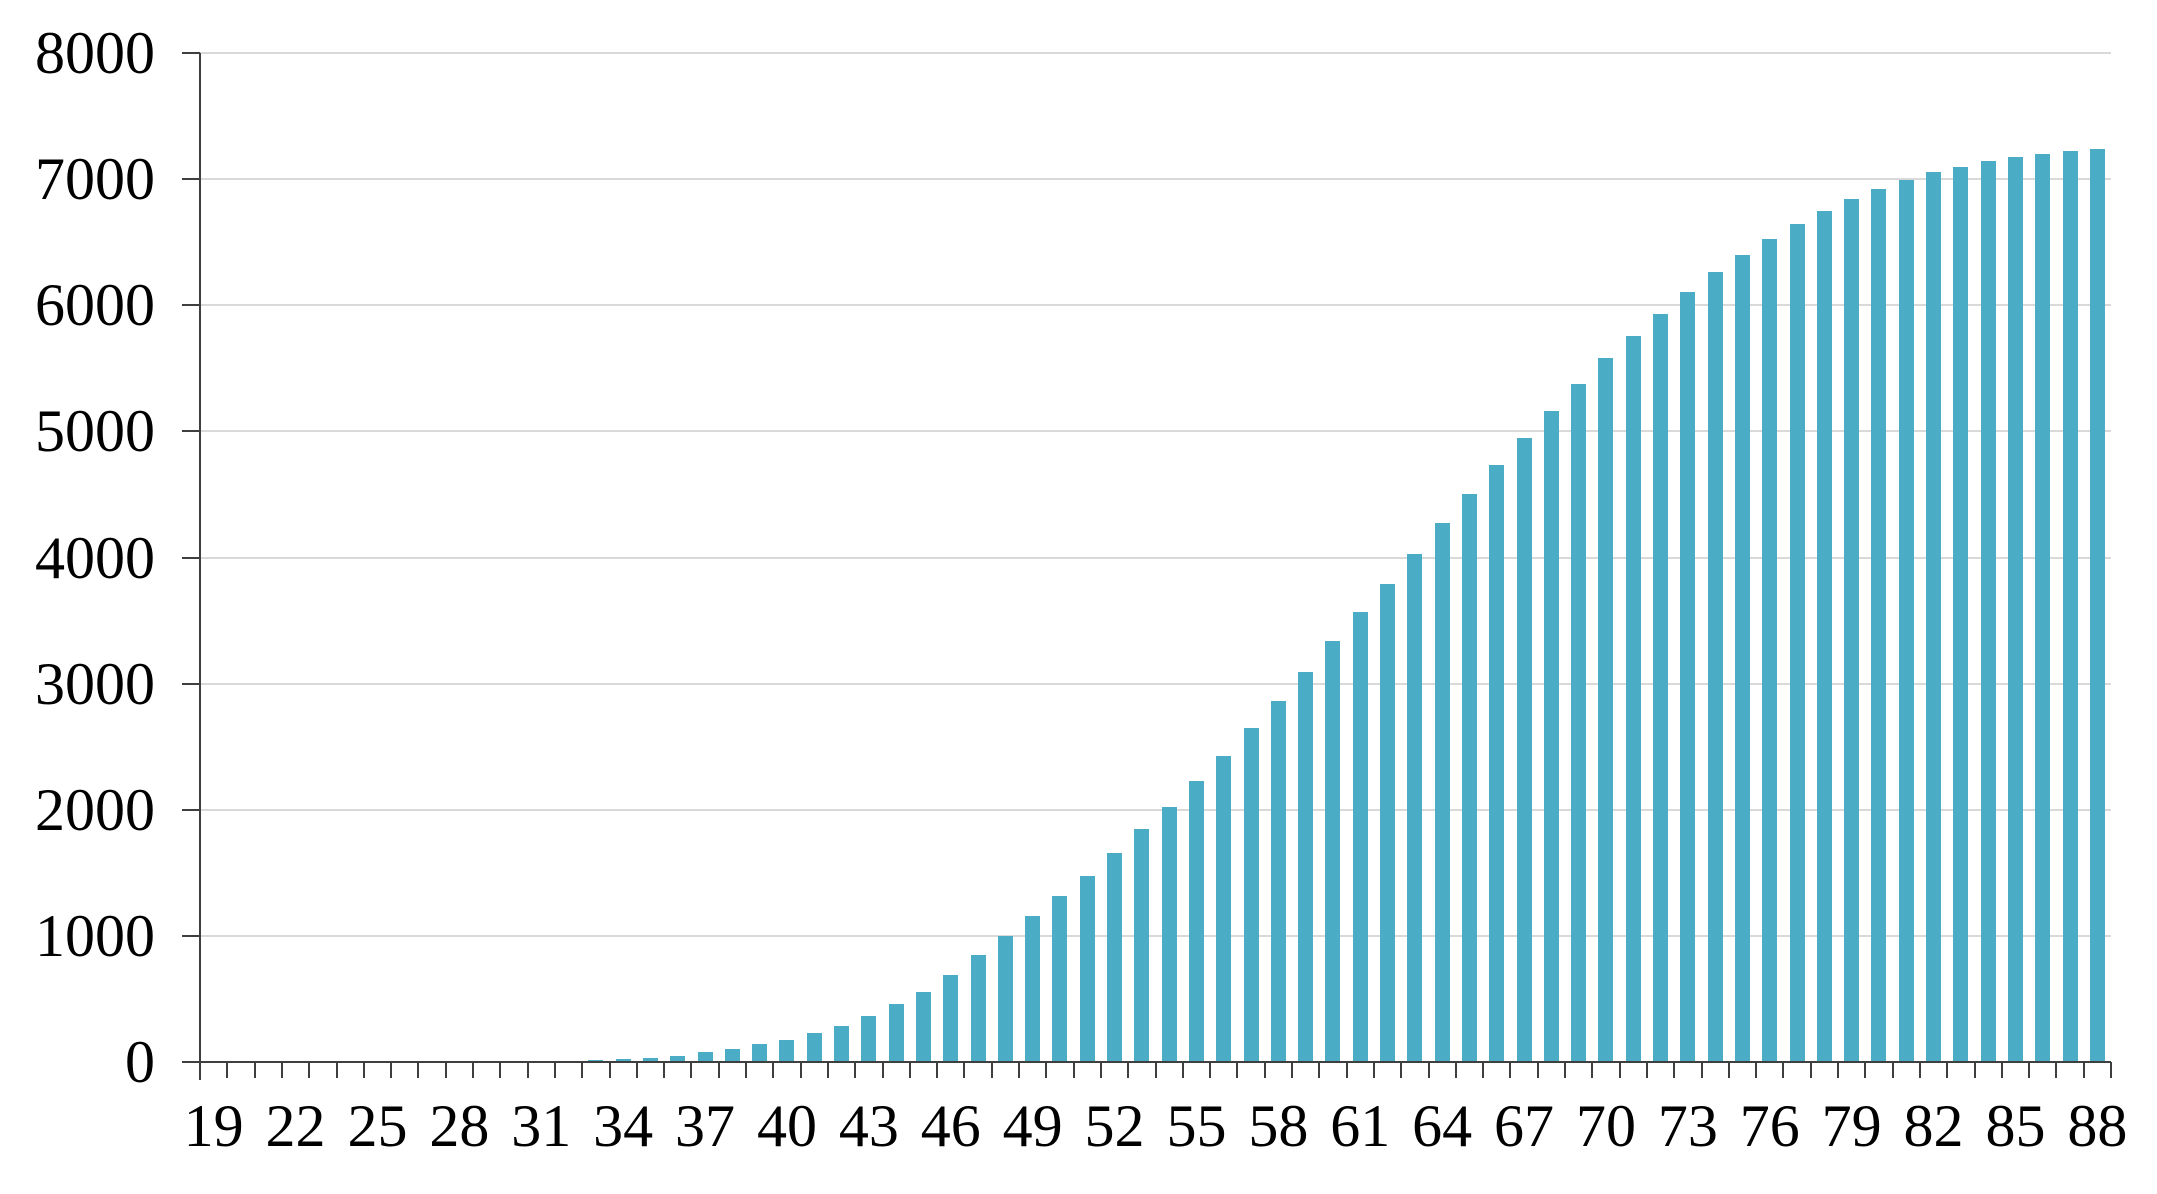  I want to click on y-axis-label-4000: 4000, so click(95, 557).